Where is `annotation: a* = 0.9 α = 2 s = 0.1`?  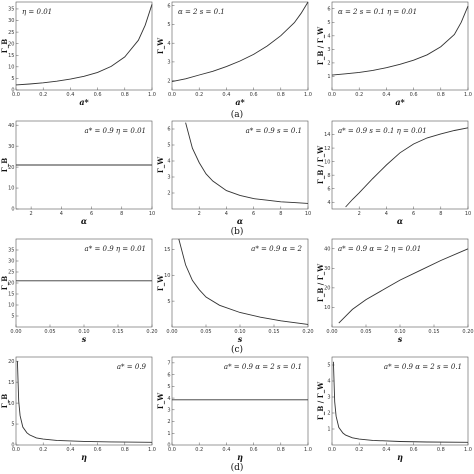 annotation: a* = 0.9 α = 2 s = 0.1 is located at coordinates (423, 367).